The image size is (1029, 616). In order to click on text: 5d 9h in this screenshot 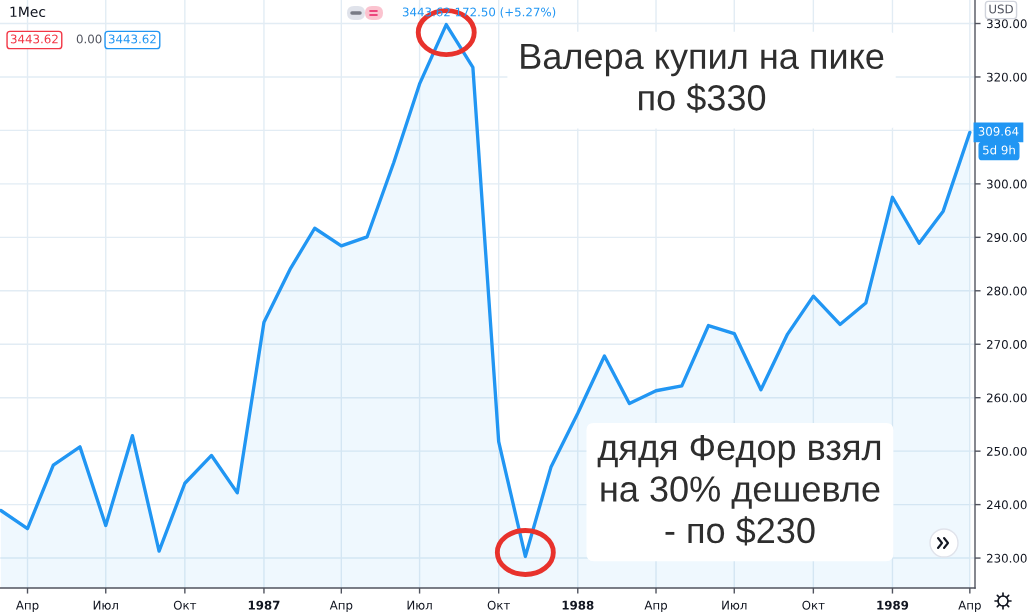, I will do `click(999, 150)`.